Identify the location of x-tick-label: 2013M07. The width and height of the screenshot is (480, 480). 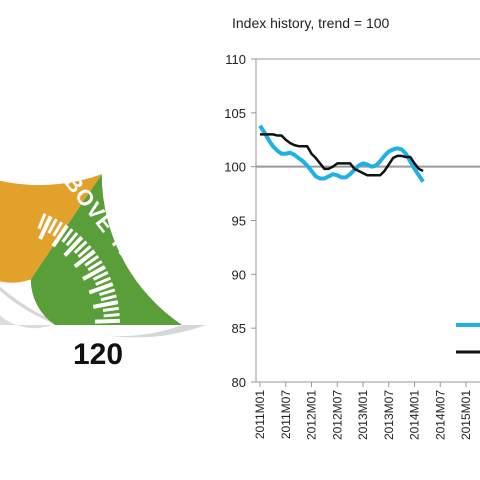
(389, 415).